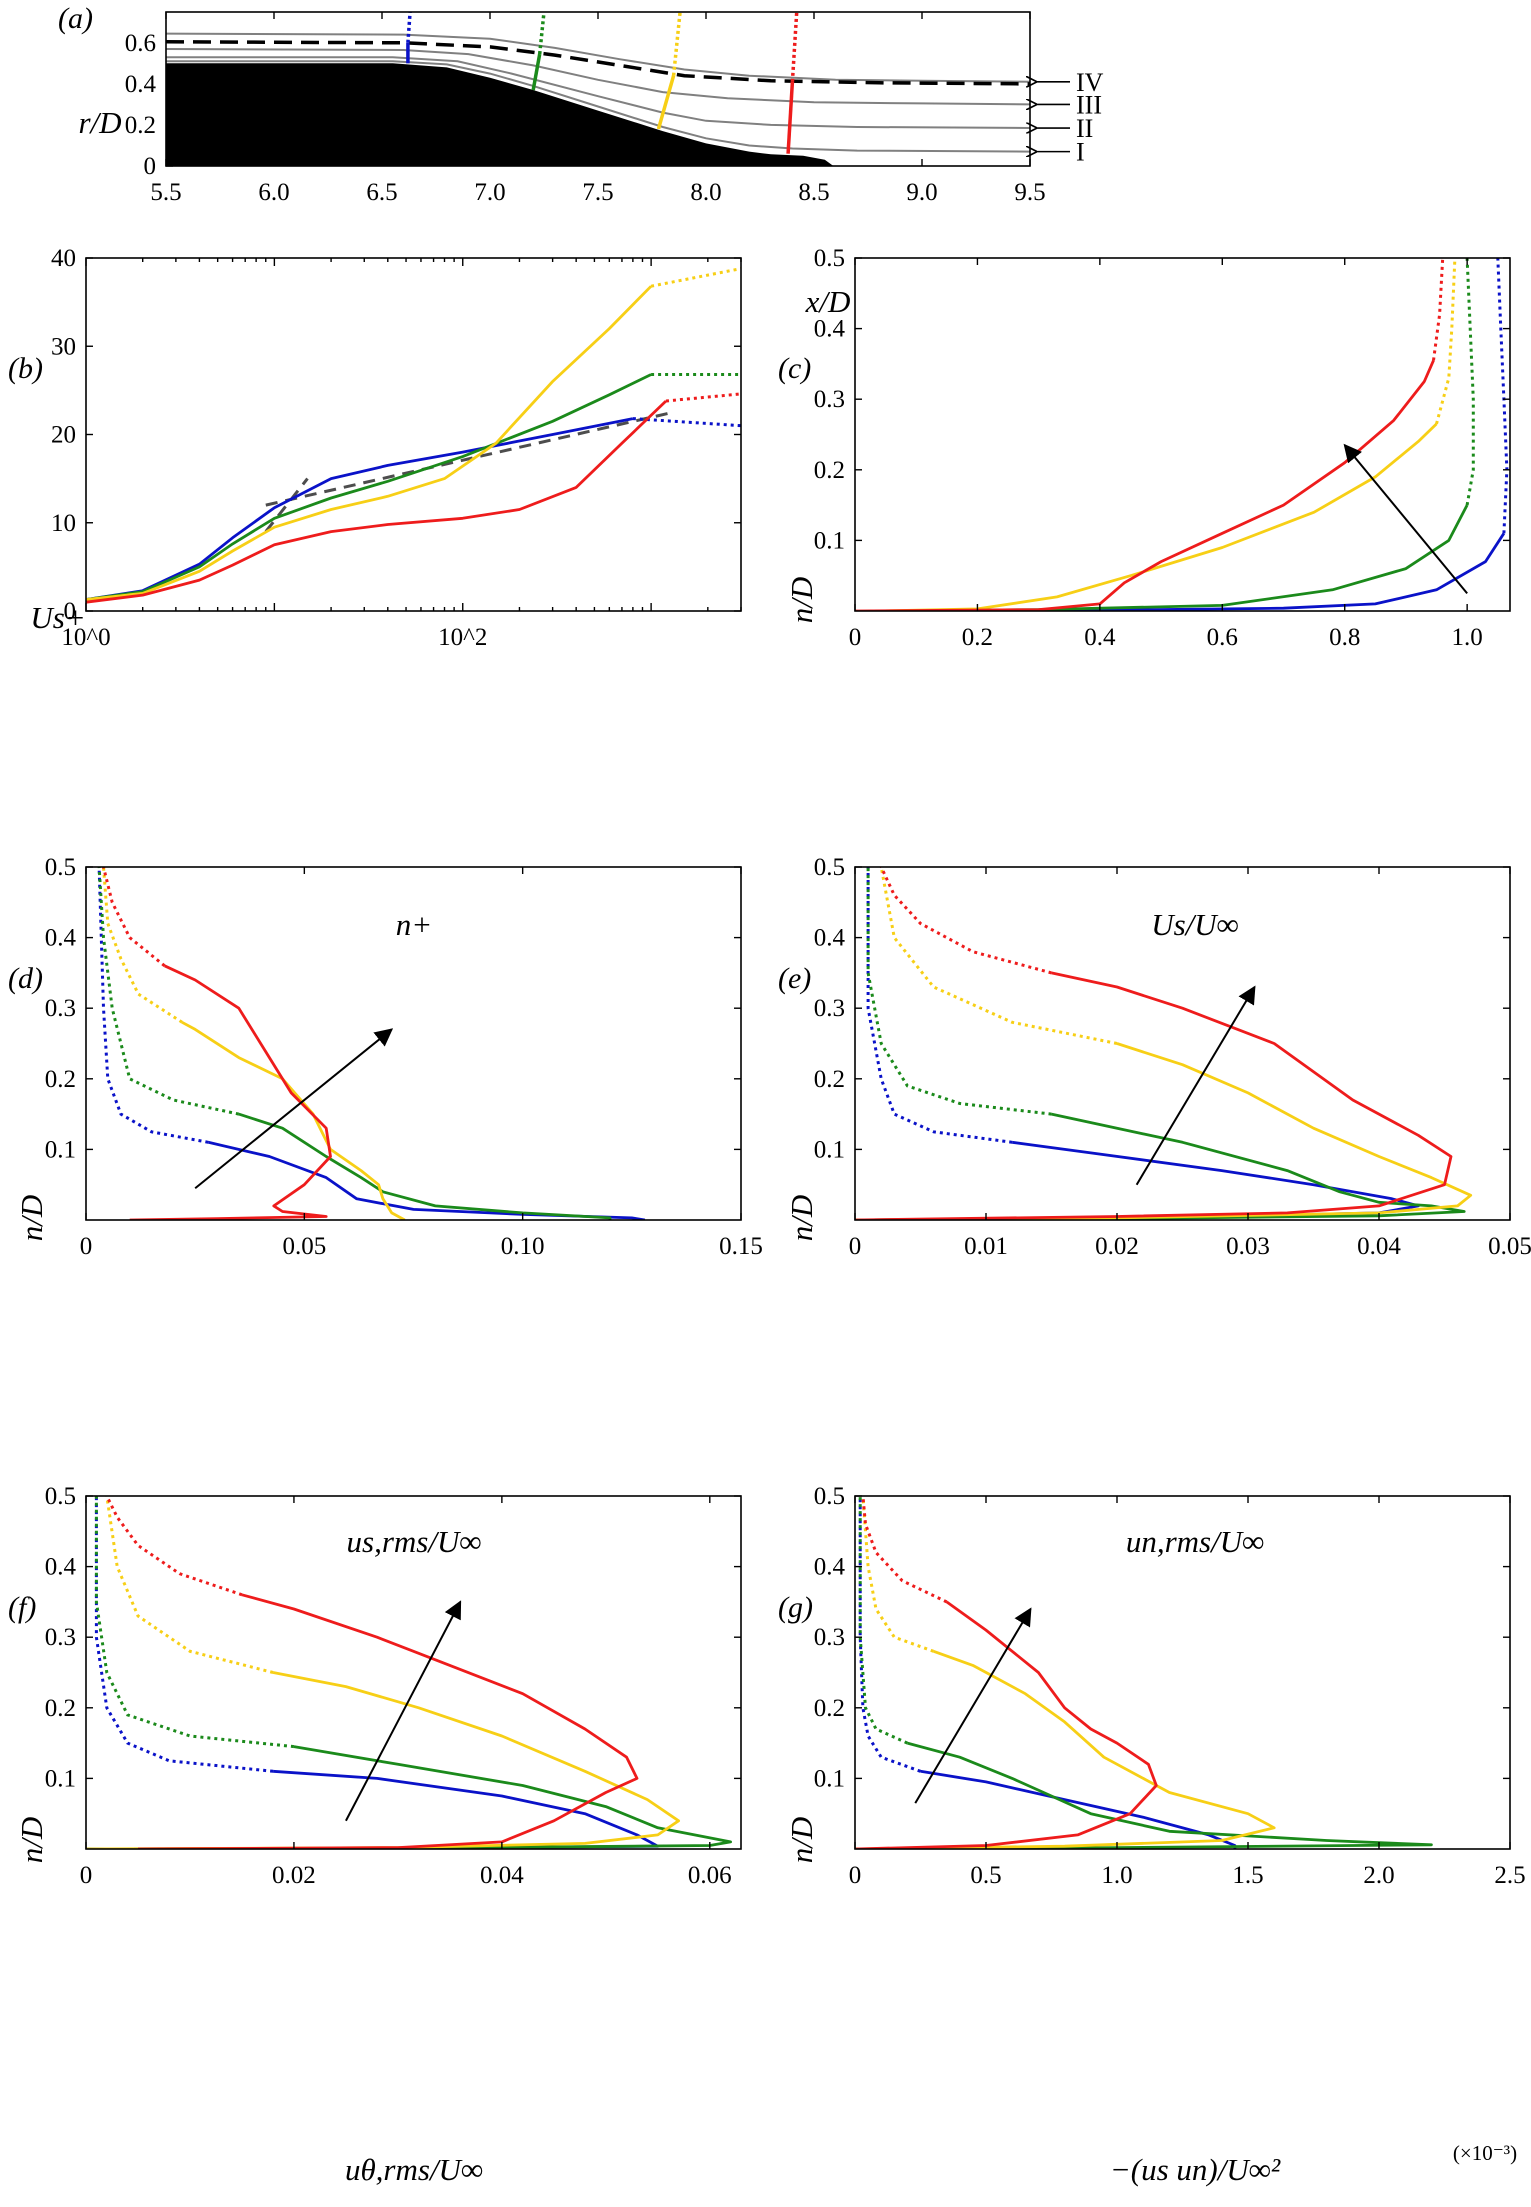  Describe the element at coordinates (536, 72) in the screenshot. I see `station-green-solid` at that location.